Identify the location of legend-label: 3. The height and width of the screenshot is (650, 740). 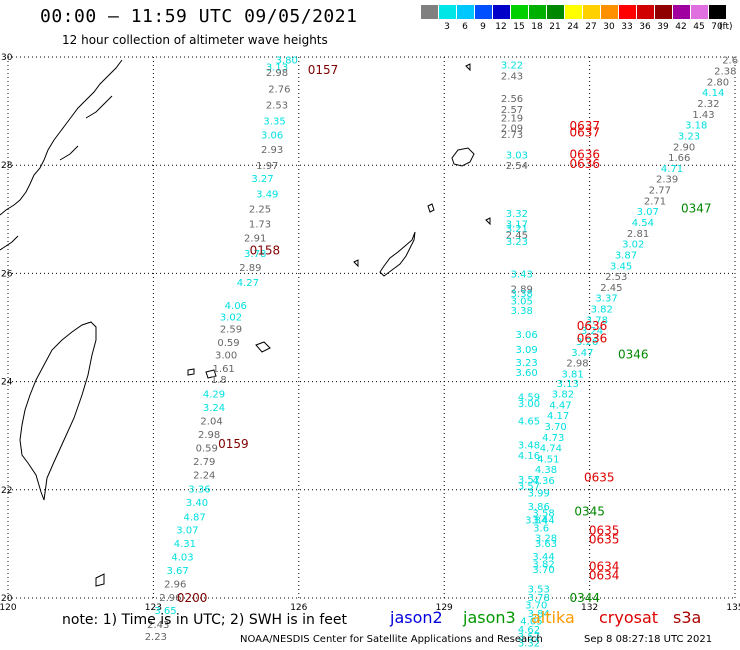
(447, 27).